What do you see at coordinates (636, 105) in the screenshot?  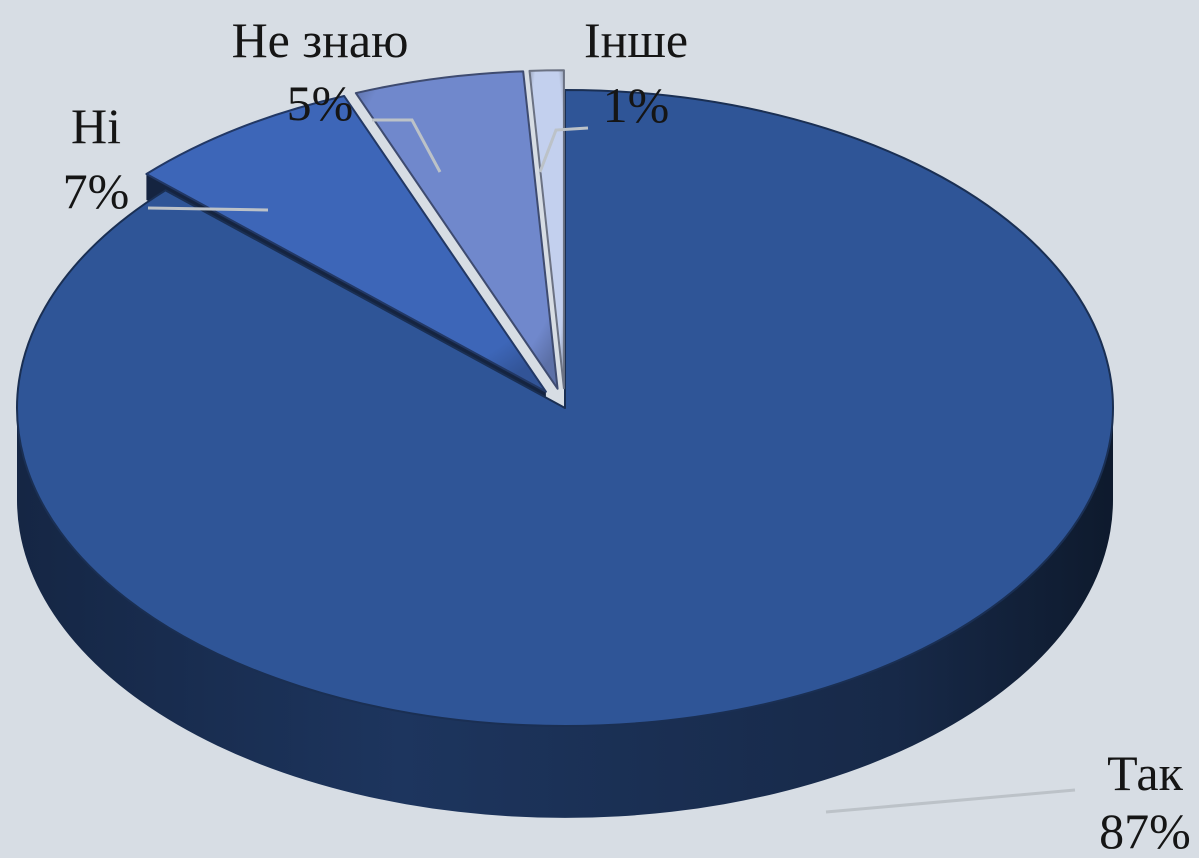 I see `slice-value-label-3: 1%` at bounding box center [636, 105].